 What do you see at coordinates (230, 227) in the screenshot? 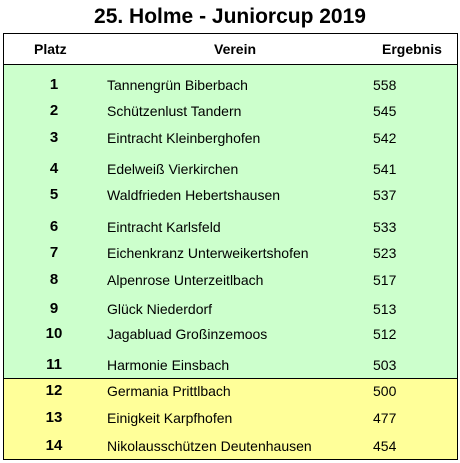
I see `table-row: 6 Eintracht Karlsfeld 533` at bounding box center [230, 227].